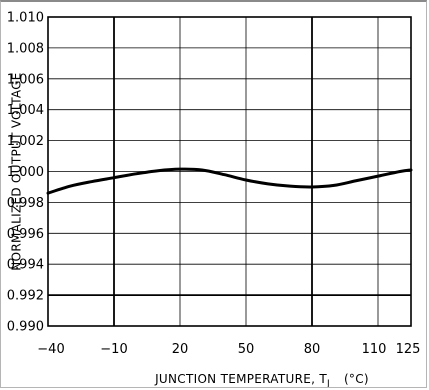 This screenshot has height=390, width=429. What do you see at coordinates (113, 349) in the screenshot?
I see `x-tick-label: −10` at bounding box center [113, 349].